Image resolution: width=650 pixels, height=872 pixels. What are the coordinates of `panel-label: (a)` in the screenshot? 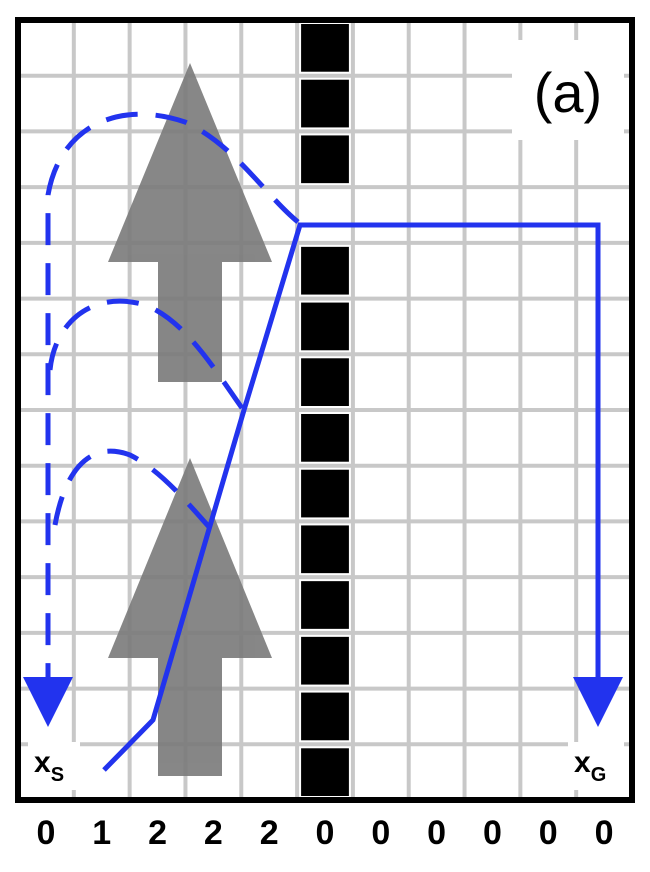 It's located at (568, 92).